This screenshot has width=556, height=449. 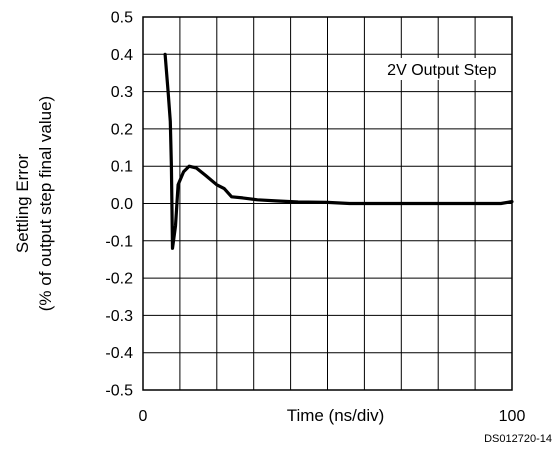 What do you see at coordinates (119, 279) in the screenshot?
I see `y-tick-label: -0.2` at bounding box center [119, 279].